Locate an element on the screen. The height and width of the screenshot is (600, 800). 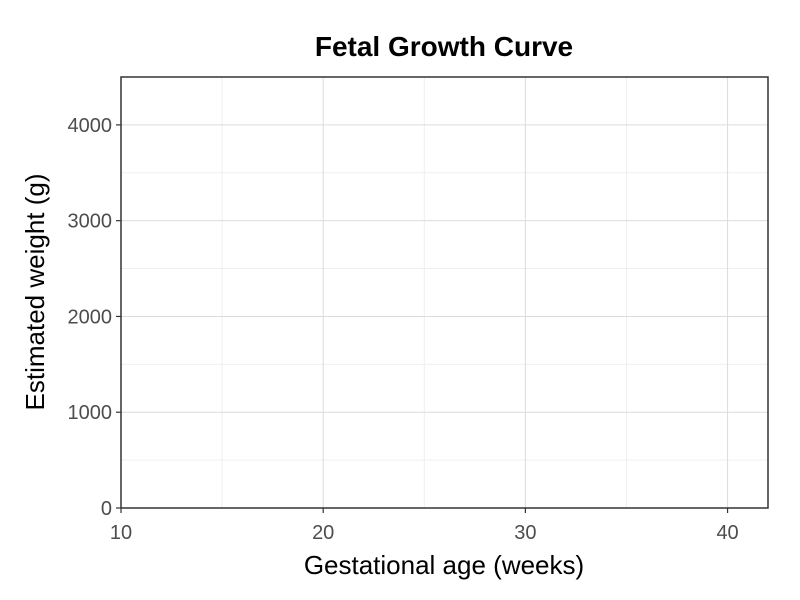
y-tick-label: 2000 is located at coordinates (90, 317).